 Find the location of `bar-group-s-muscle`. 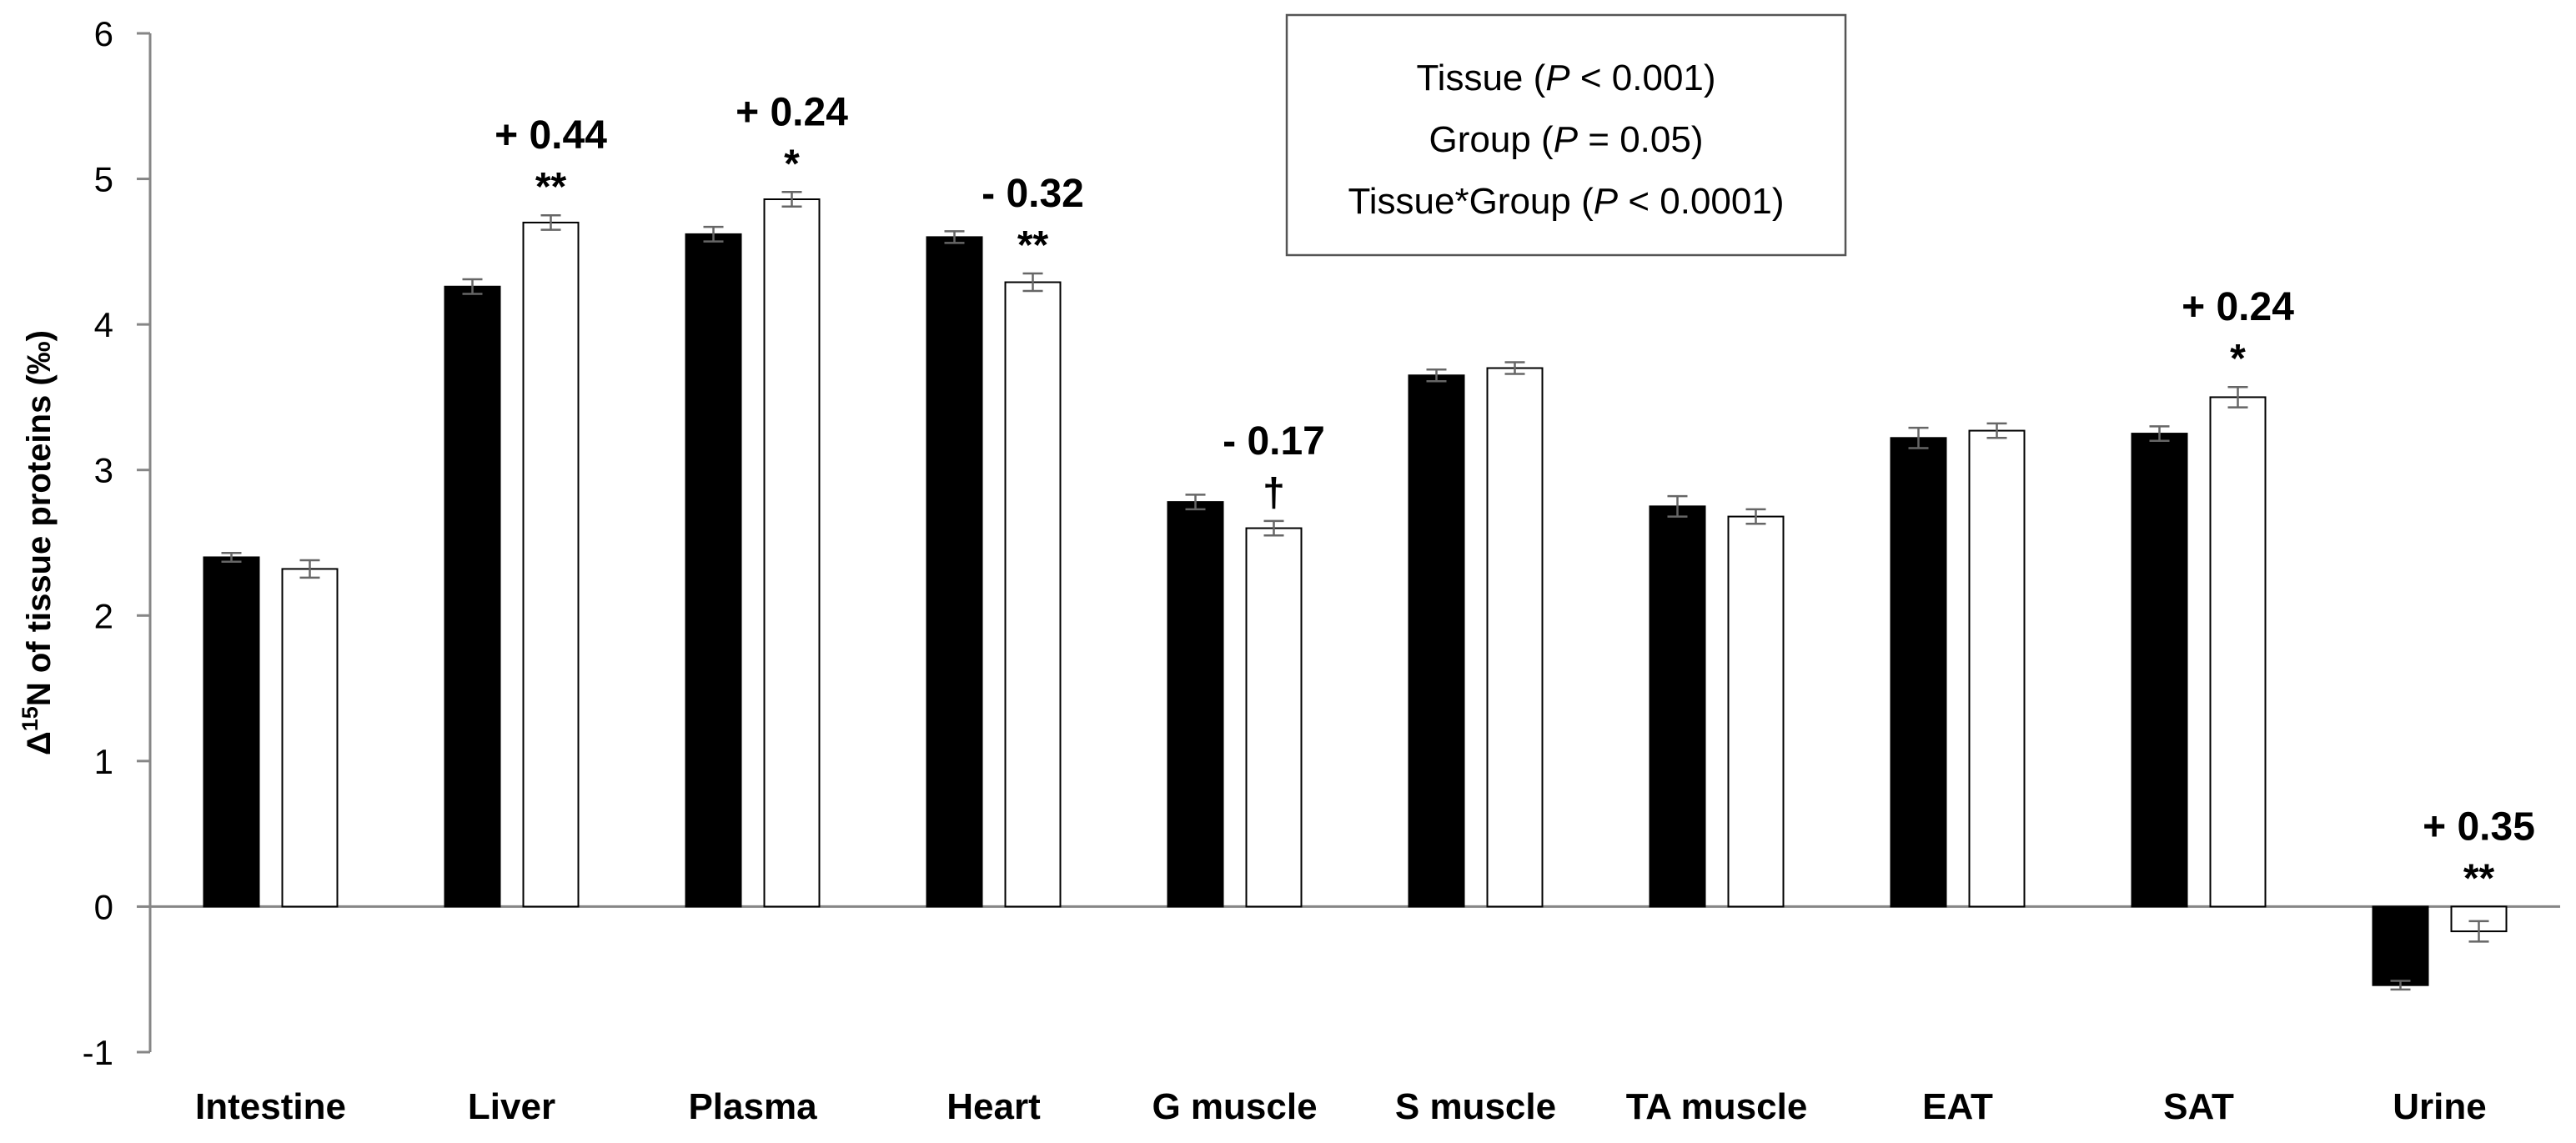

bar-group-s-muscle is located at coordinates (1476, 634).